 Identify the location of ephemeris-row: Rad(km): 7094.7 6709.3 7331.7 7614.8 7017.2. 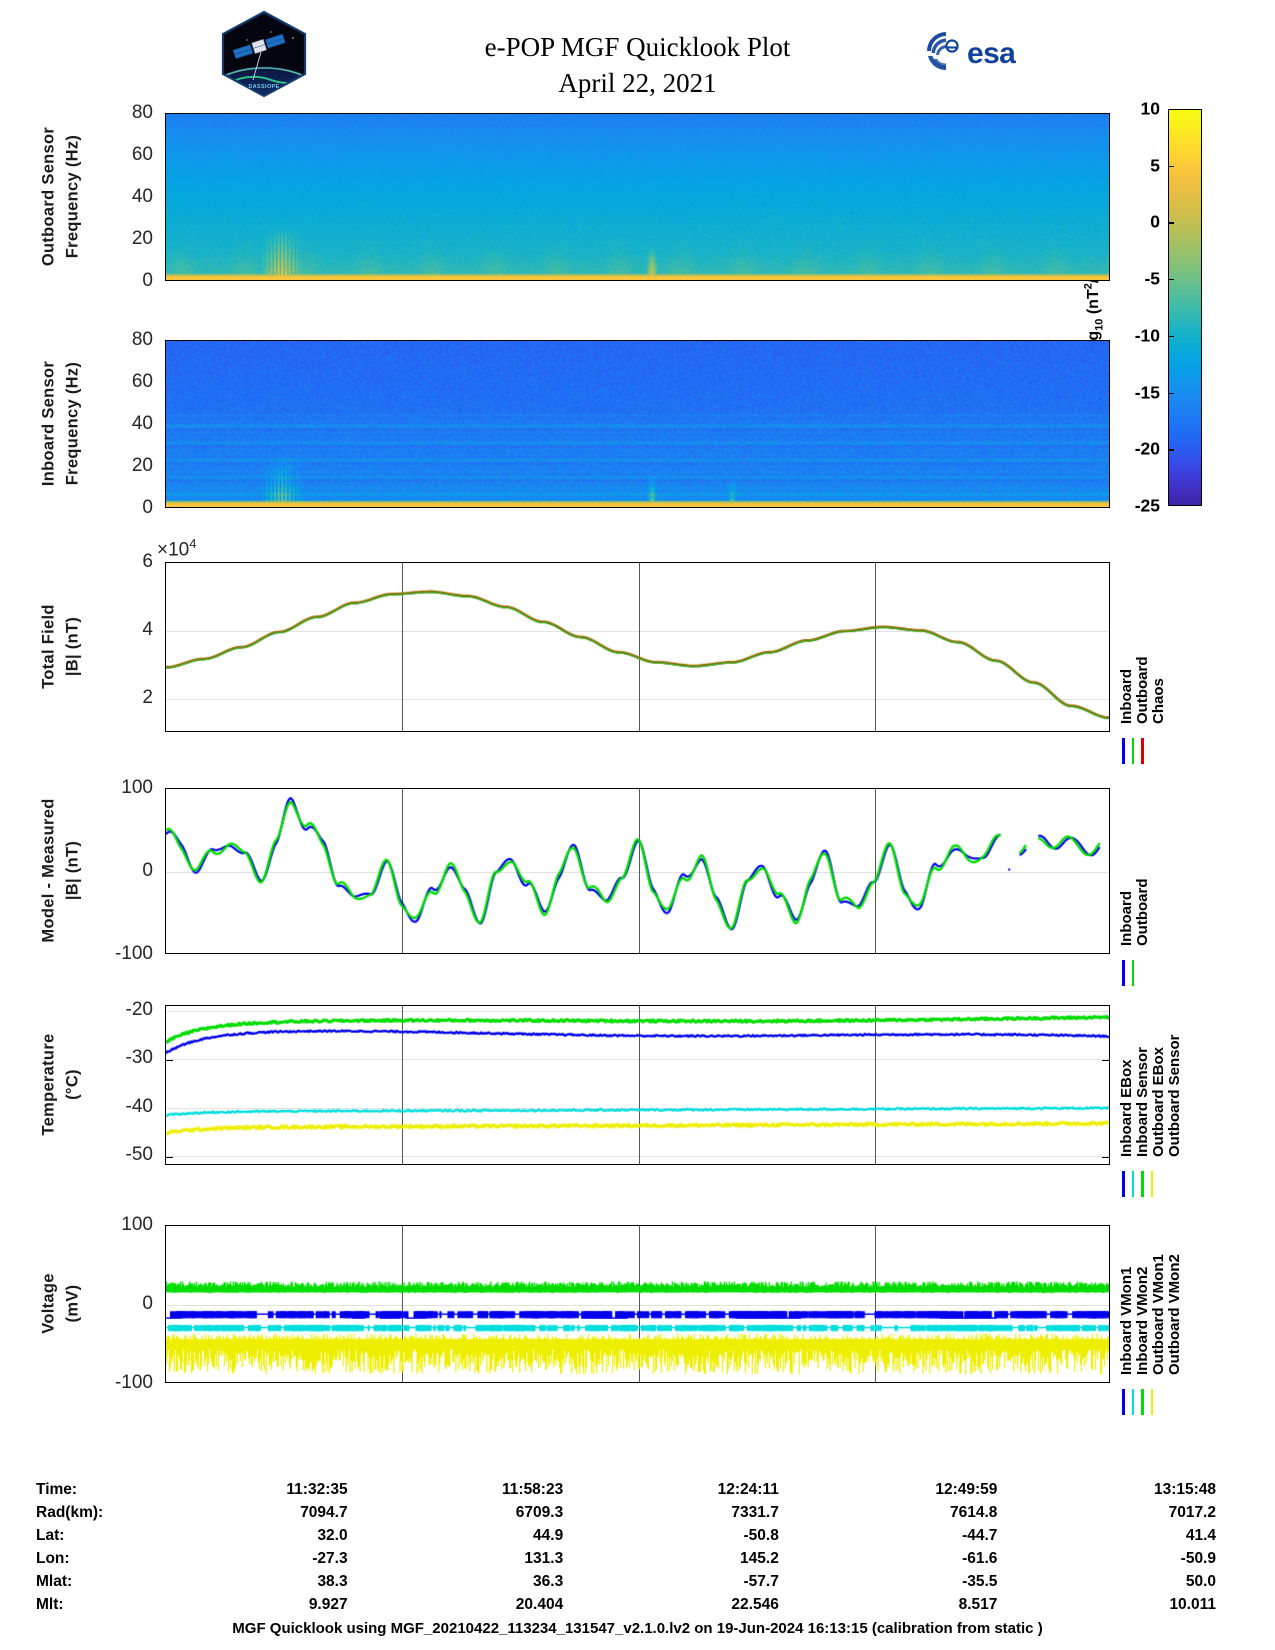
(626, 1512).